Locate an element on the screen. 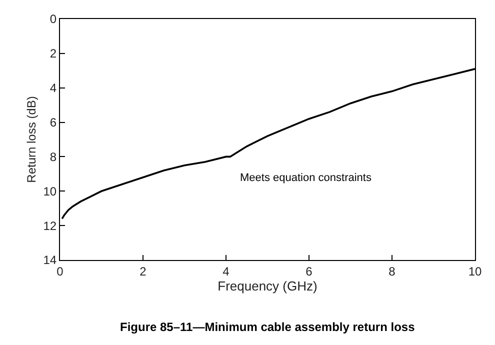  y-tick-label: 10 is located at coordinates (50, 191).